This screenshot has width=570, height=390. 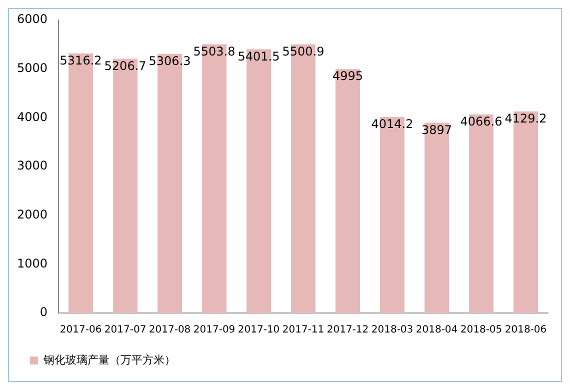 What do you see at coordinates (32, 165) in the screenshot?
I see `y-tick-label: 3000` at bounding box center [32, 165].